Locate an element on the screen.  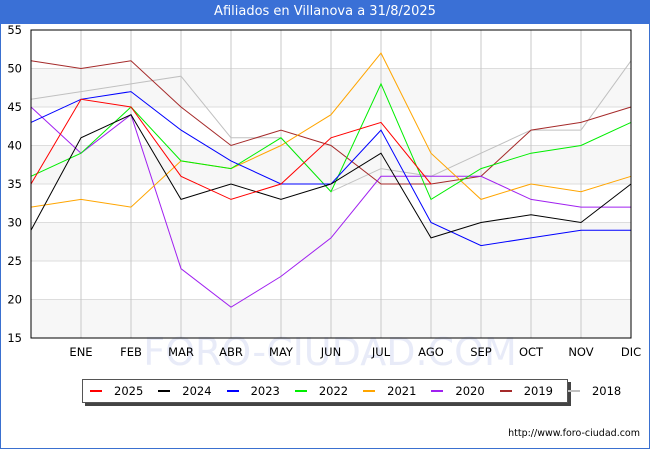
y-tick-label: 25 is located at coordinates (14, 261).